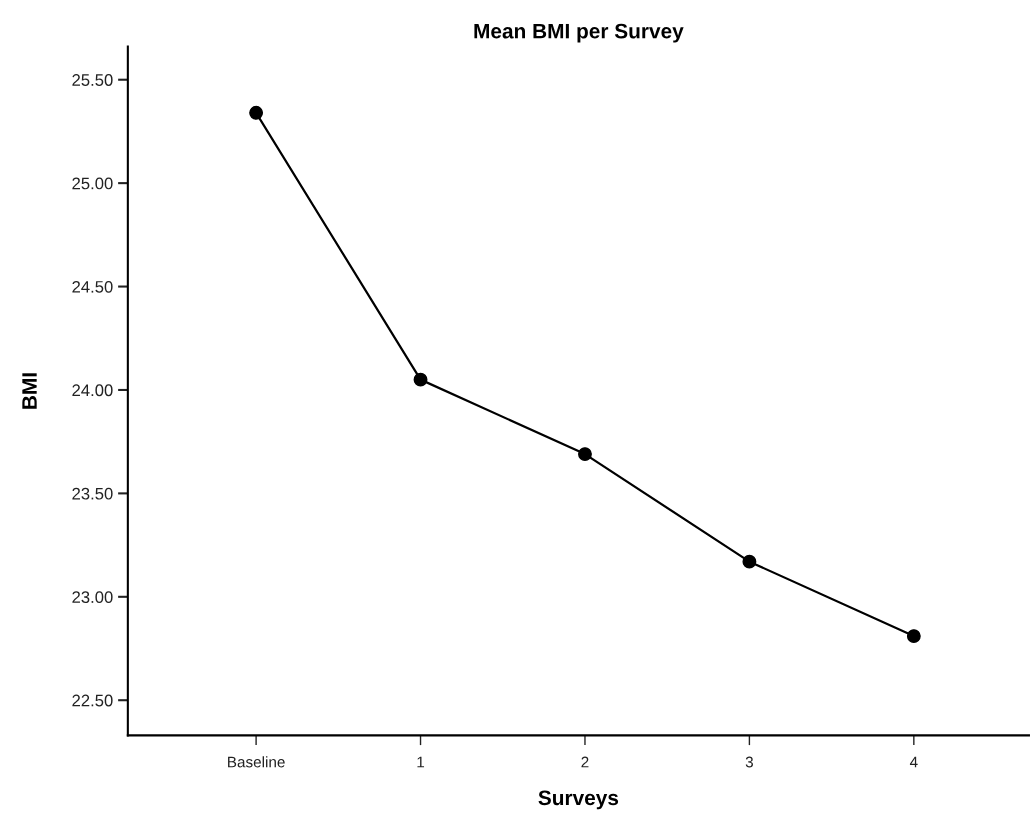 Image resolution: width=1031 pixels, height=818 pixels. I want to click on chart-title: Mean BMI per Survey, so click(579, 33).